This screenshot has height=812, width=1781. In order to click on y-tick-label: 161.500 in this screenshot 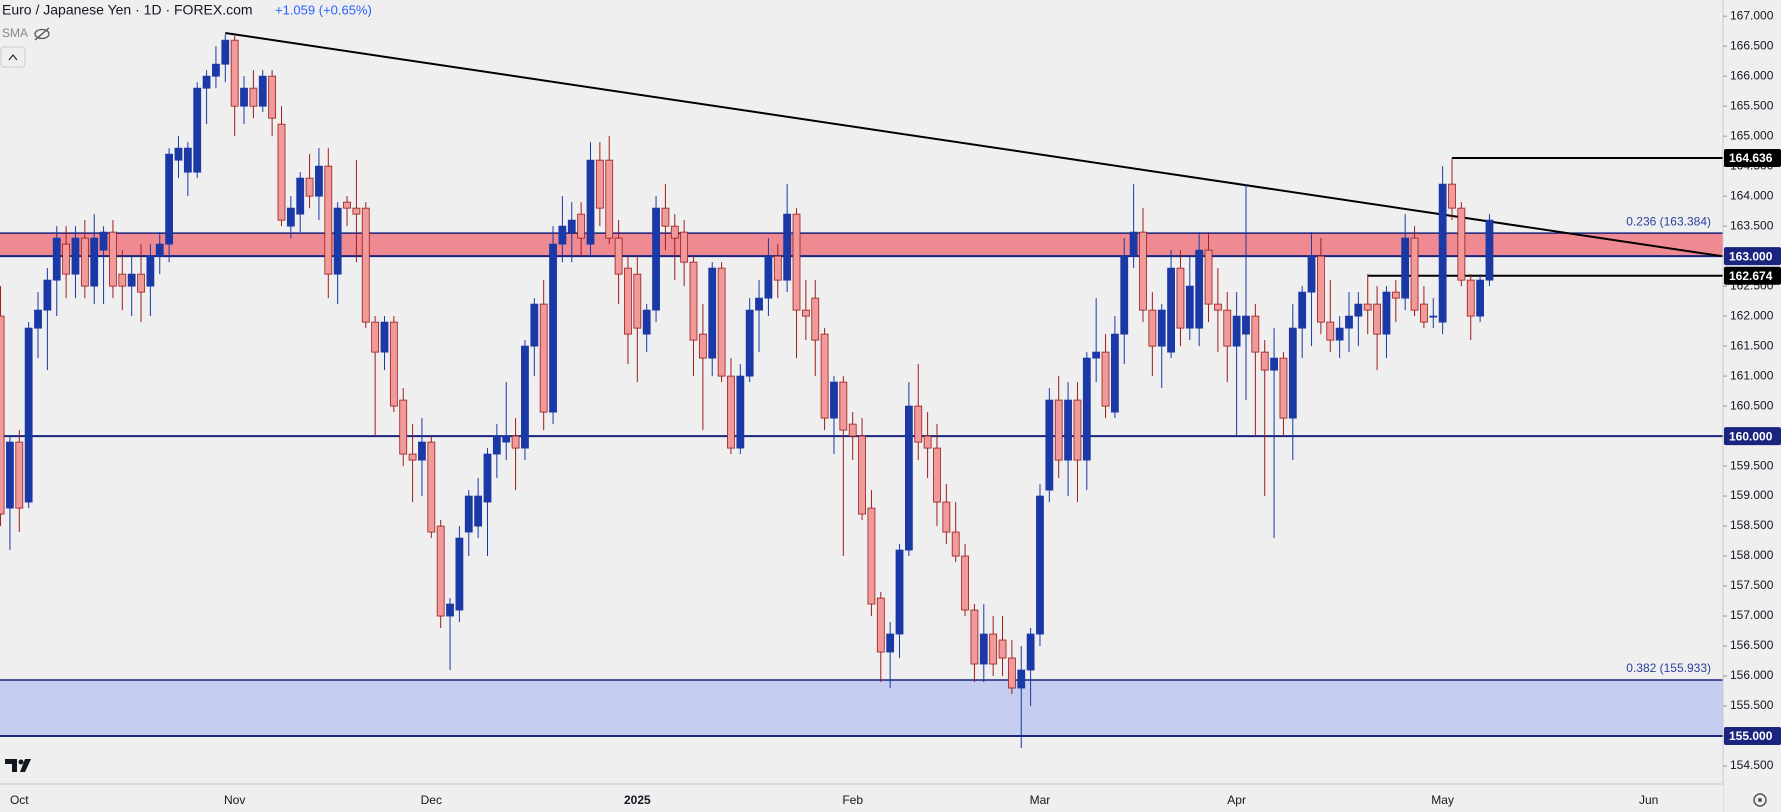, I will do `click(1752, 345)`.